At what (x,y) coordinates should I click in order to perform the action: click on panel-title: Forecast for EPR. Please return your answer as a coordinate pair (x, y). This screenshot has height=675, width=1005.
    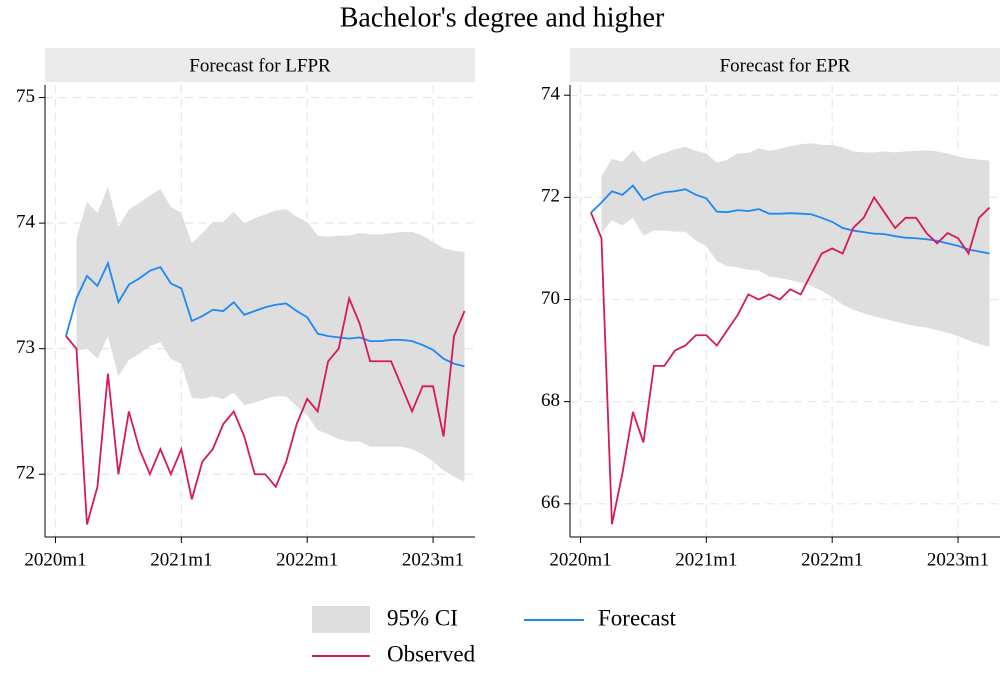
    Looking at the image, I should click on (785, 65).